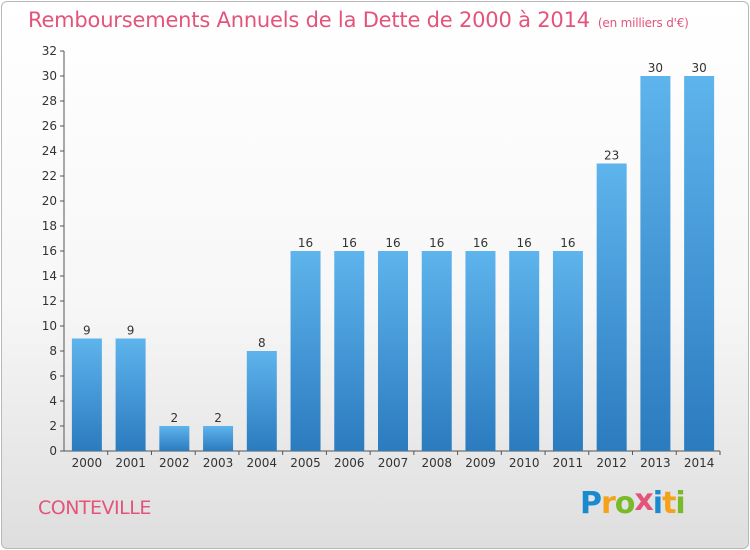 The width and height of the screenshot is (750, 550). I want to click on x-tick-label: 2002, so click(174, 463).